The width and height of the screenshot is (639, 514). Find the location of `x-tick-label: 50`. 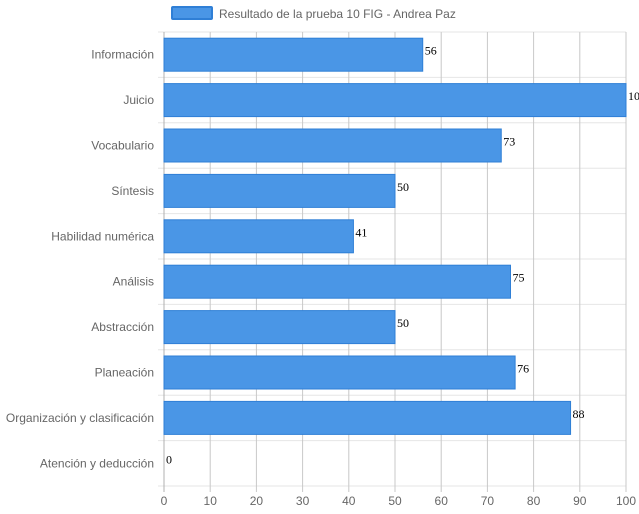

x-tick-label: 50 is located at coordinates (395, 501).